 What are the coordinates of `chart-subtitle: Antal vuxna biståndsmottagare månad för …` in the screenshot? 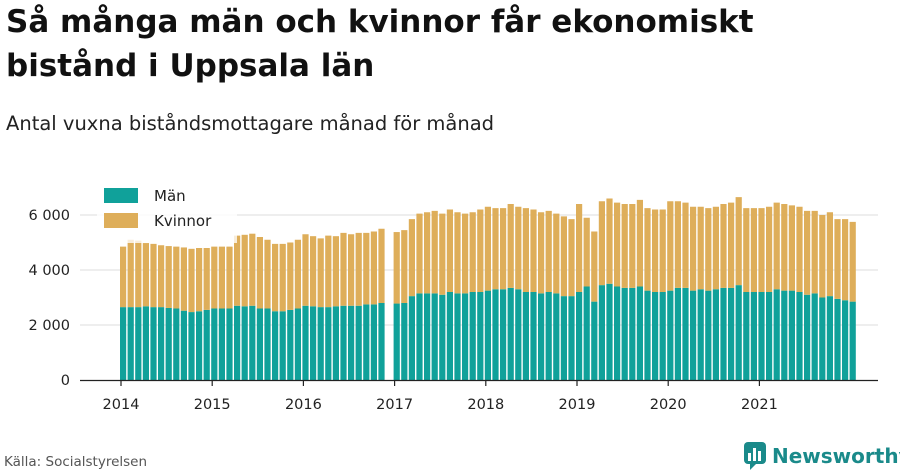 It's located at (250, 123).